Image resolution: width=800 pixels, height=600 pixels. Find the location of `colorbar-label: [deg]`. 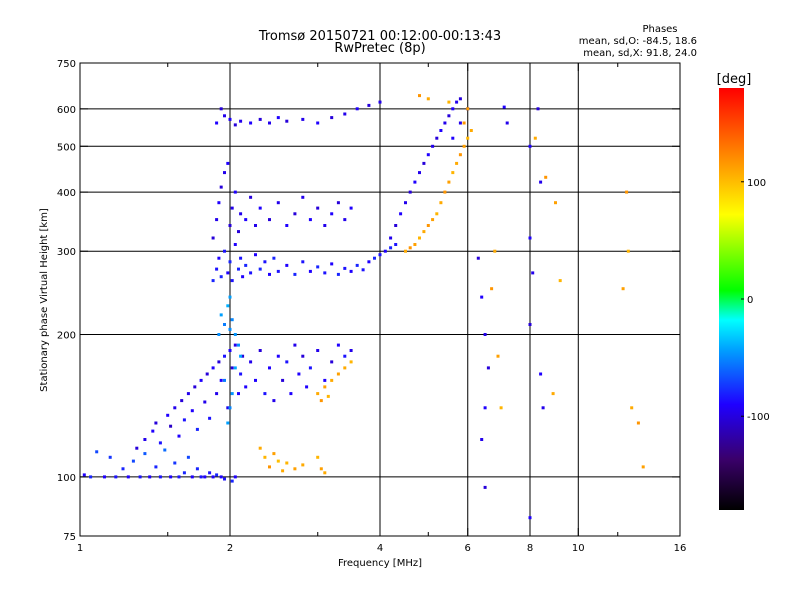

colorbar-label: [deg] is located at coordinates (734, 79).